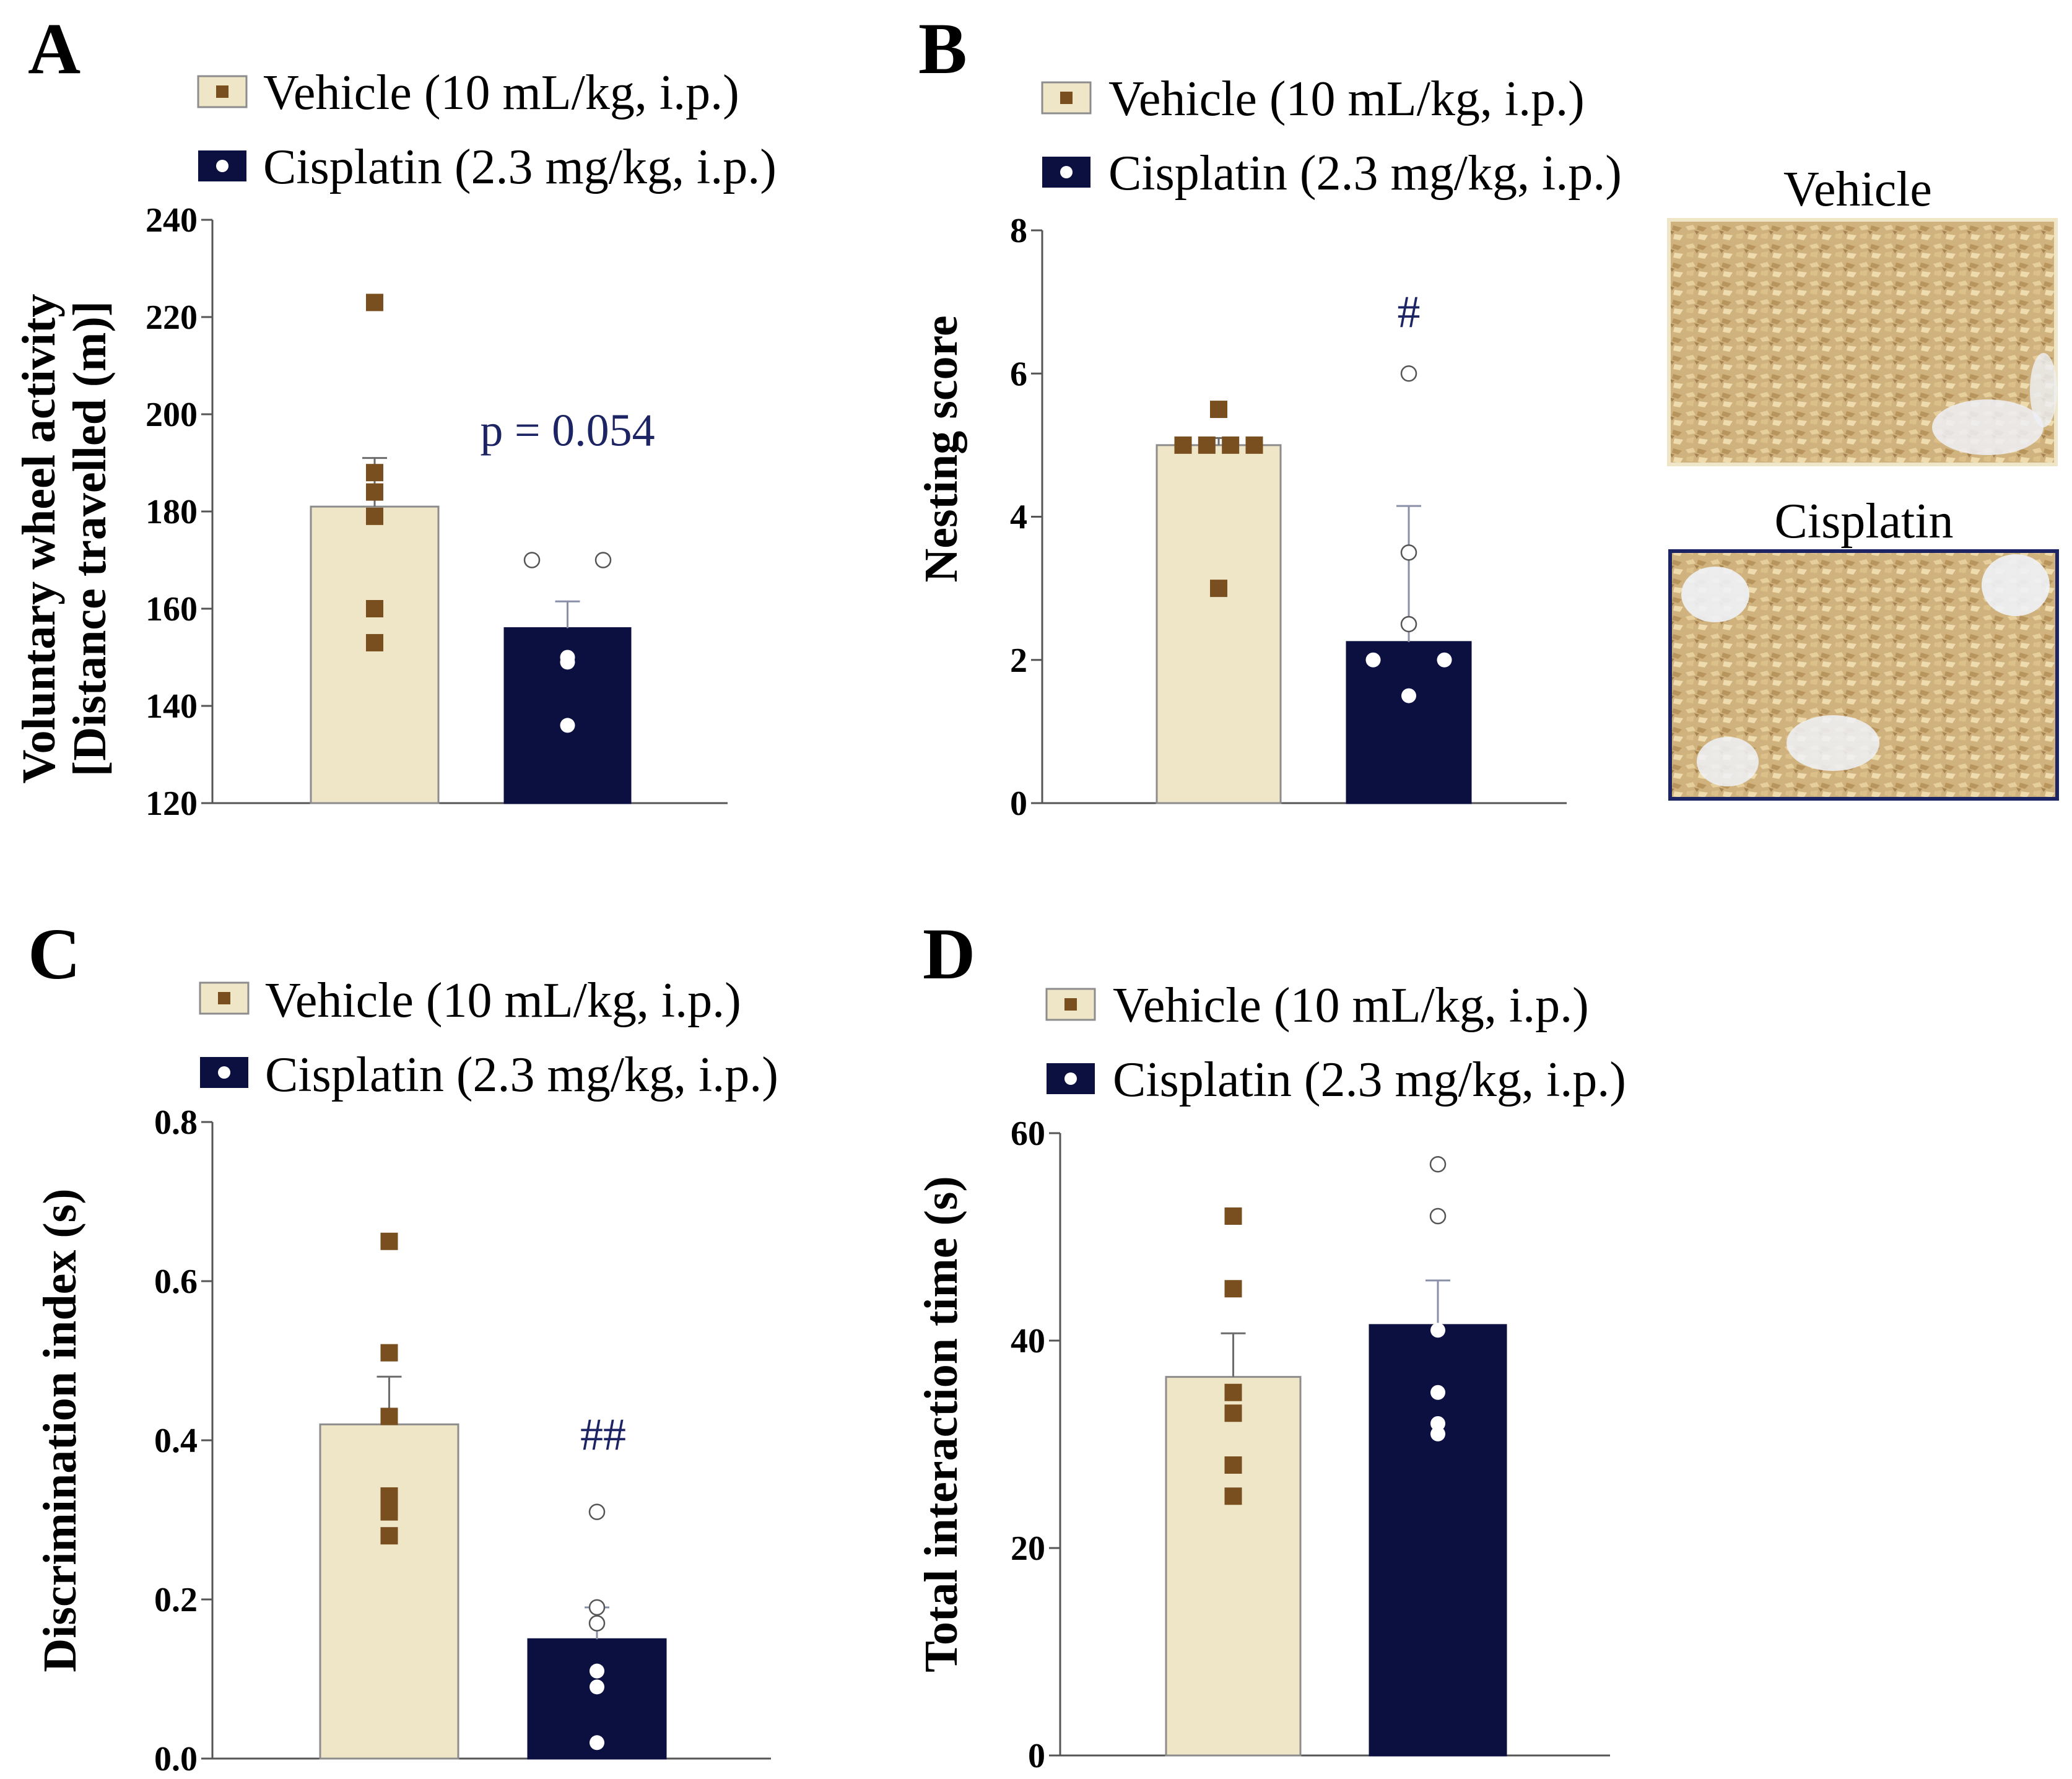 The width and height of the screenshot is (2072, 1779). Describe the element at coordinates (1028, 1549) in the screenshot. I see `y-tick-label: 20` at that location.